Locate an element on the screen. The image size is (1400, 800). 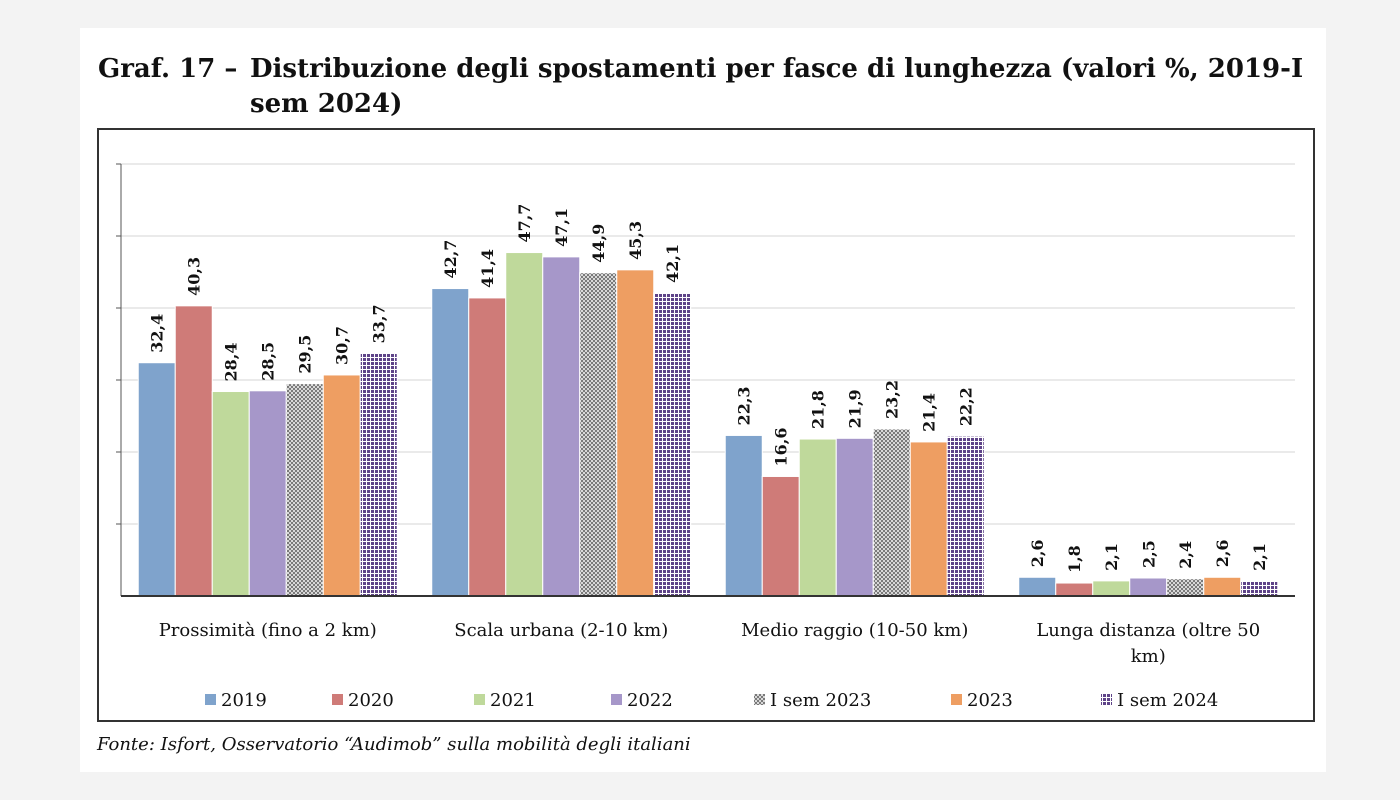
legend-label: 2023 is located at coordinates (990, 700).